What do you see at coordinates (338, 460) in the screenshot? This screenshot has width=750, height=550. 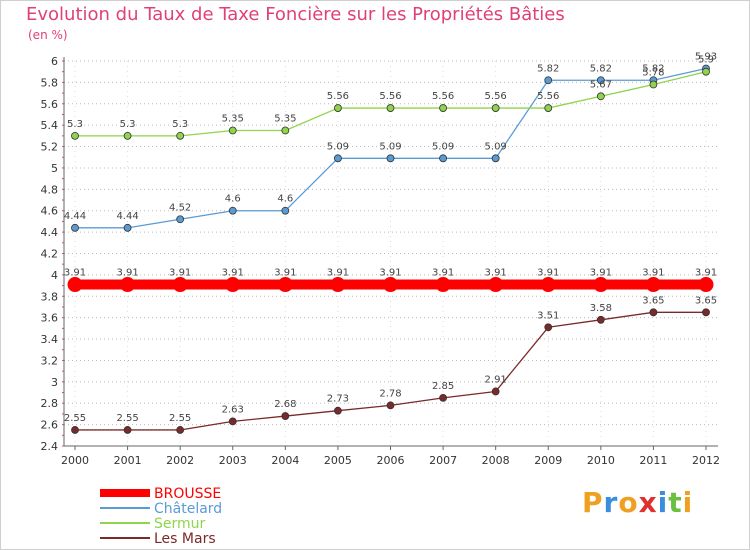 I see `x-tick-label: 2005` at bounding box center [338, 460].